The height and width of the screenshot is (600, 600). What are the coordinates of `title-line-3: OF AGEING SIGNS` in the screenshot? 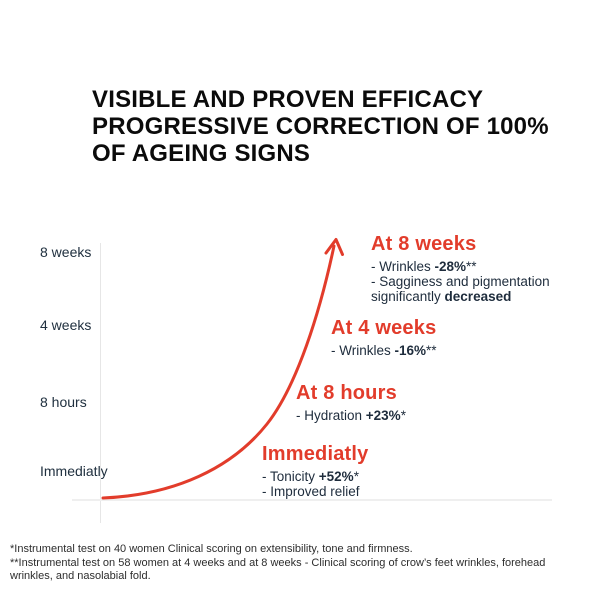 It's located at (201, 153).